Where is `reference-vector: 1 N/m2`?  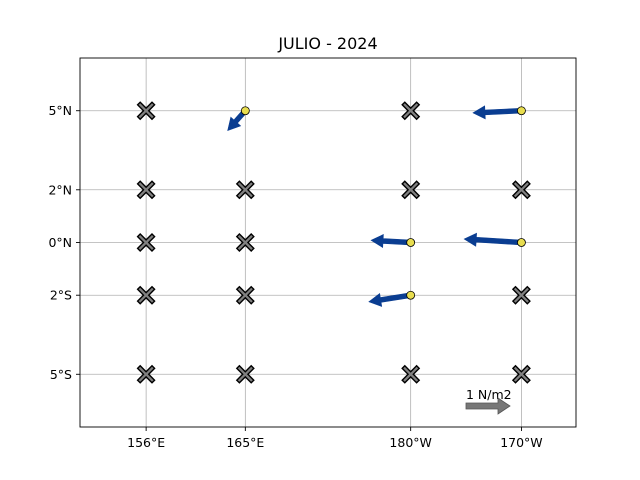 reference-vector: 1 N/m2 is located at coordinates (488, 401).